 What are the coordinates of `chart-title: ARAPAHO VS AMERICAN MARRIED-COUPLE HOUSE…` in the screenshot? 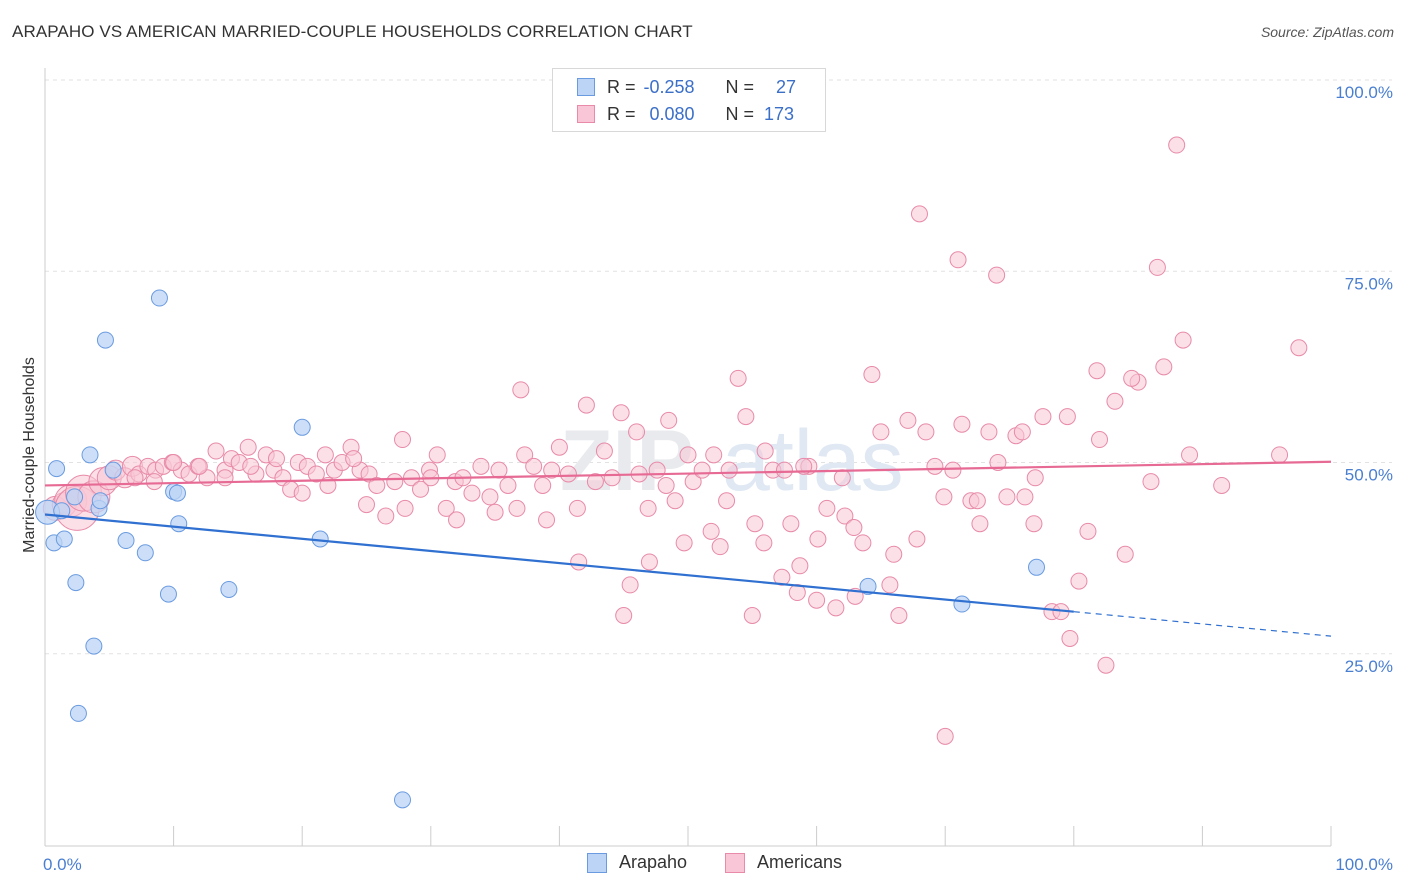 It's located at (352, 31).